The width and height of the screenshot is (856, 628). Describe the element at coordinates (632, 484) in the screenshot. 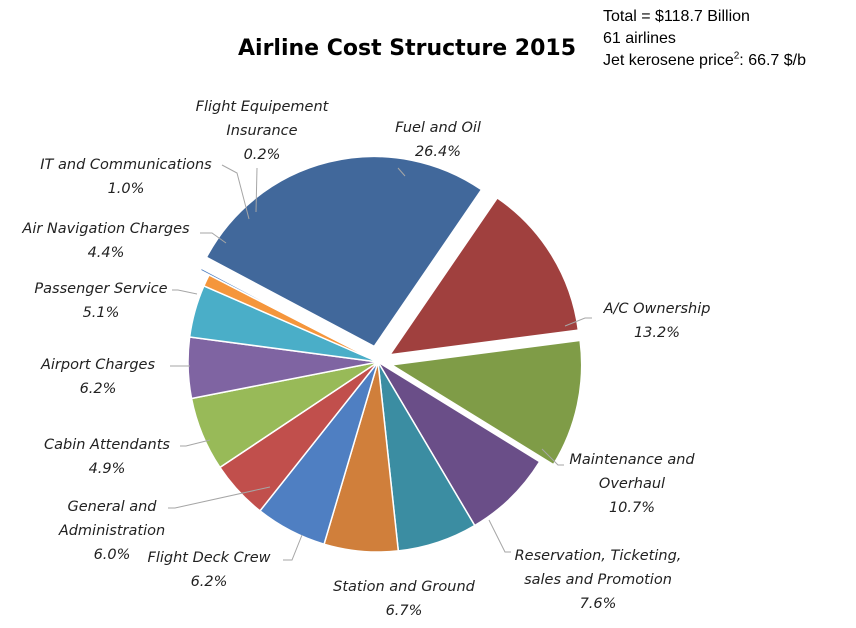

I see `slice-label-2: Maintenance and Overhaul 10.7%` at that location.